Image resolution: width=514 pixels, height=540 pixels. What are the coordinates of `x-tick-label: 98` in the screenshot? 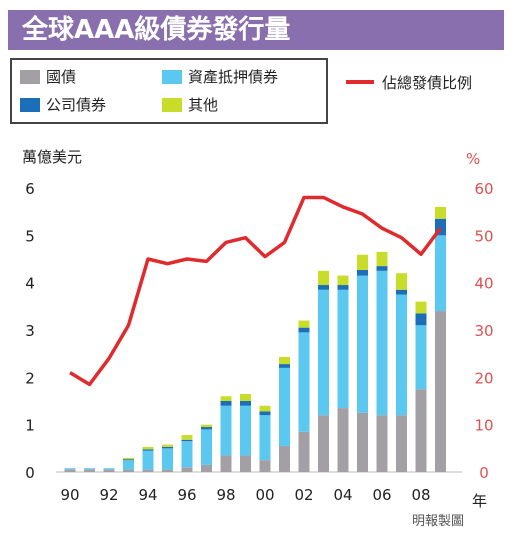 It's located at (225, 495).